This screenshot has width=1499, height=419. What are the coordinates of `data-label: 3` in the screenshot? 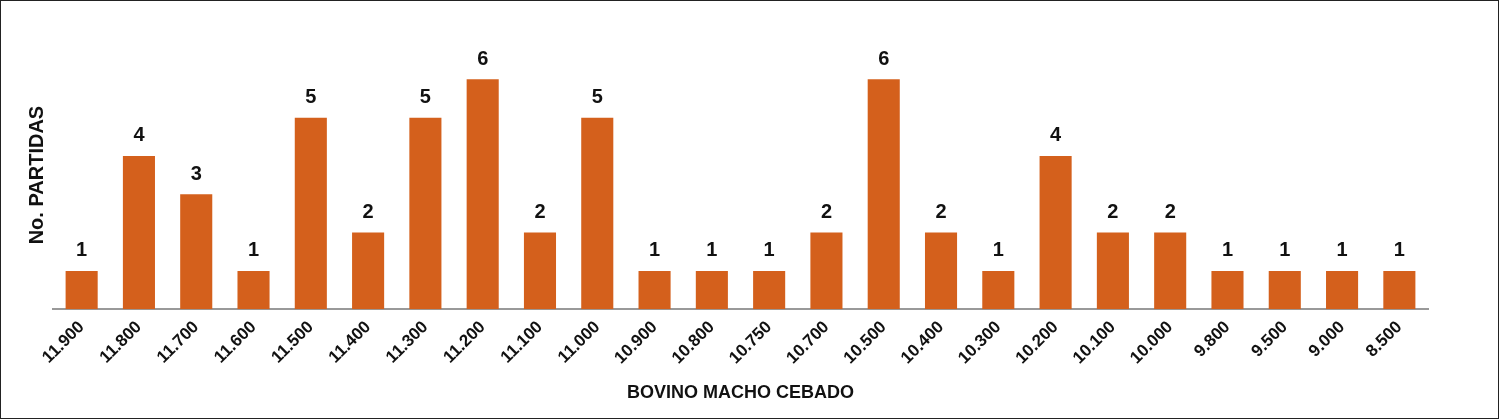 It's located at (196, 172).